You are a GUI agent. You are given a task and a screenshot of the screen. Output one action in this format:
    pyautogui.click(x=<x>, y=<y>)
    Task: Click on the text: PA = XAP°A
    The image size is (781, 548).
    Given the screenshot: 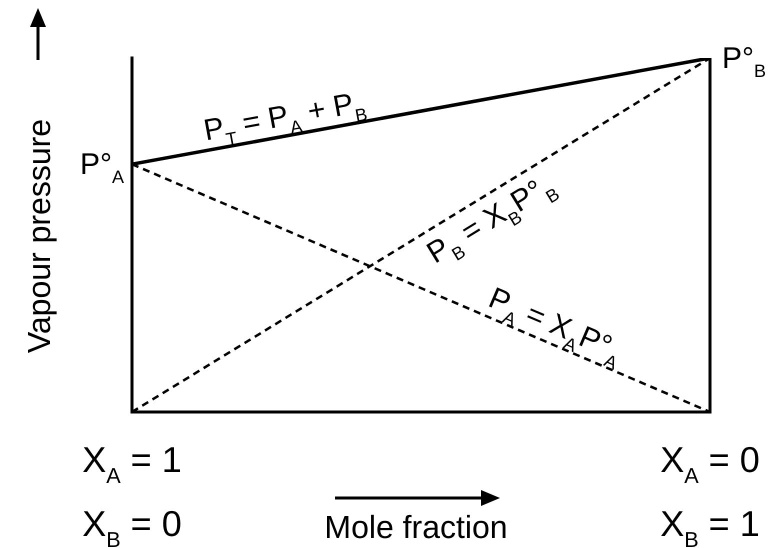 What is the action you would take?
    pyautogui.click(x=552, y=328)
    